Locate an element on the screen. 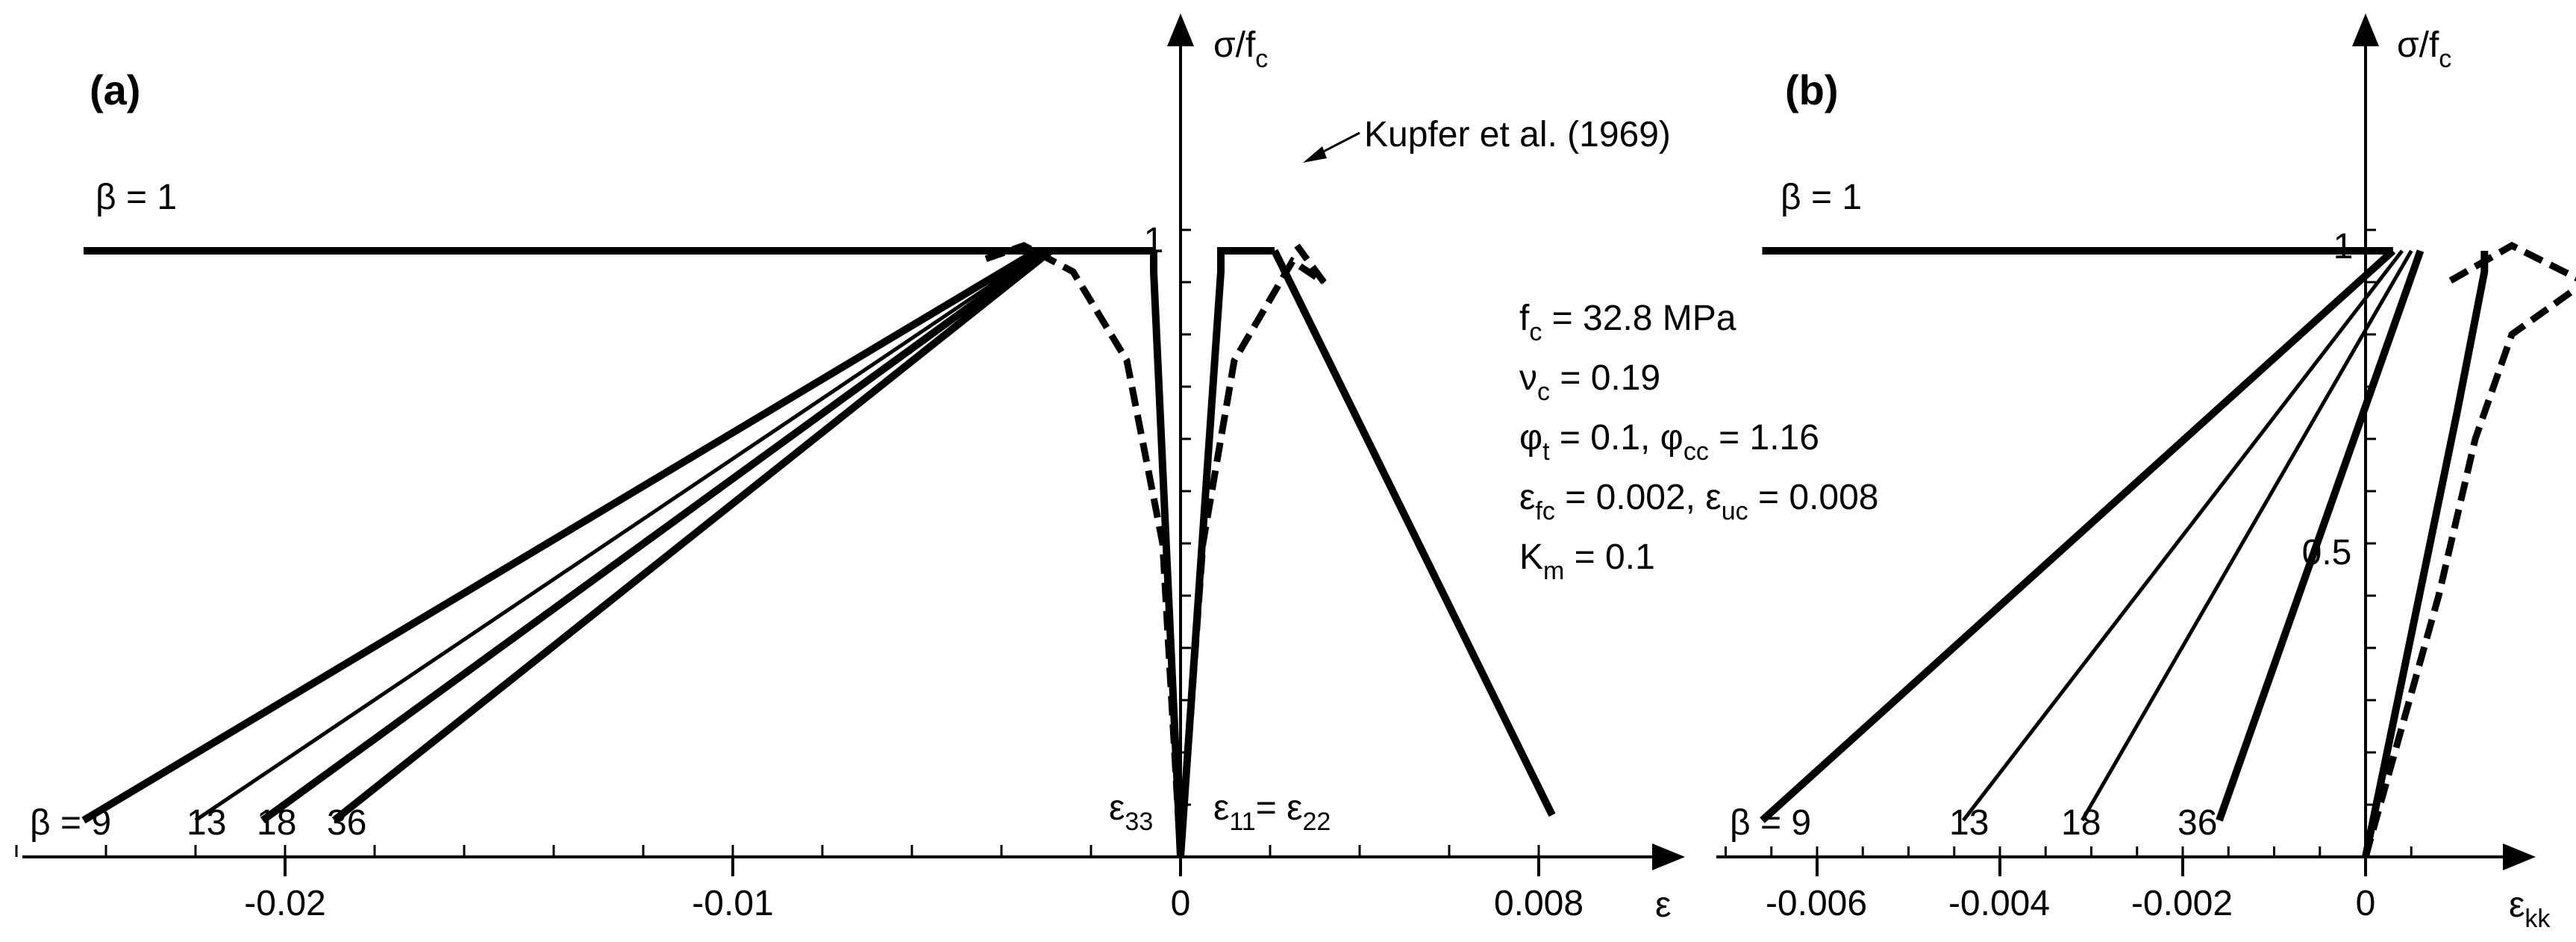 The width and height of the screenshot is (2576, 942). panel-a-x-label: ε is located at coordinates (1663, 905).